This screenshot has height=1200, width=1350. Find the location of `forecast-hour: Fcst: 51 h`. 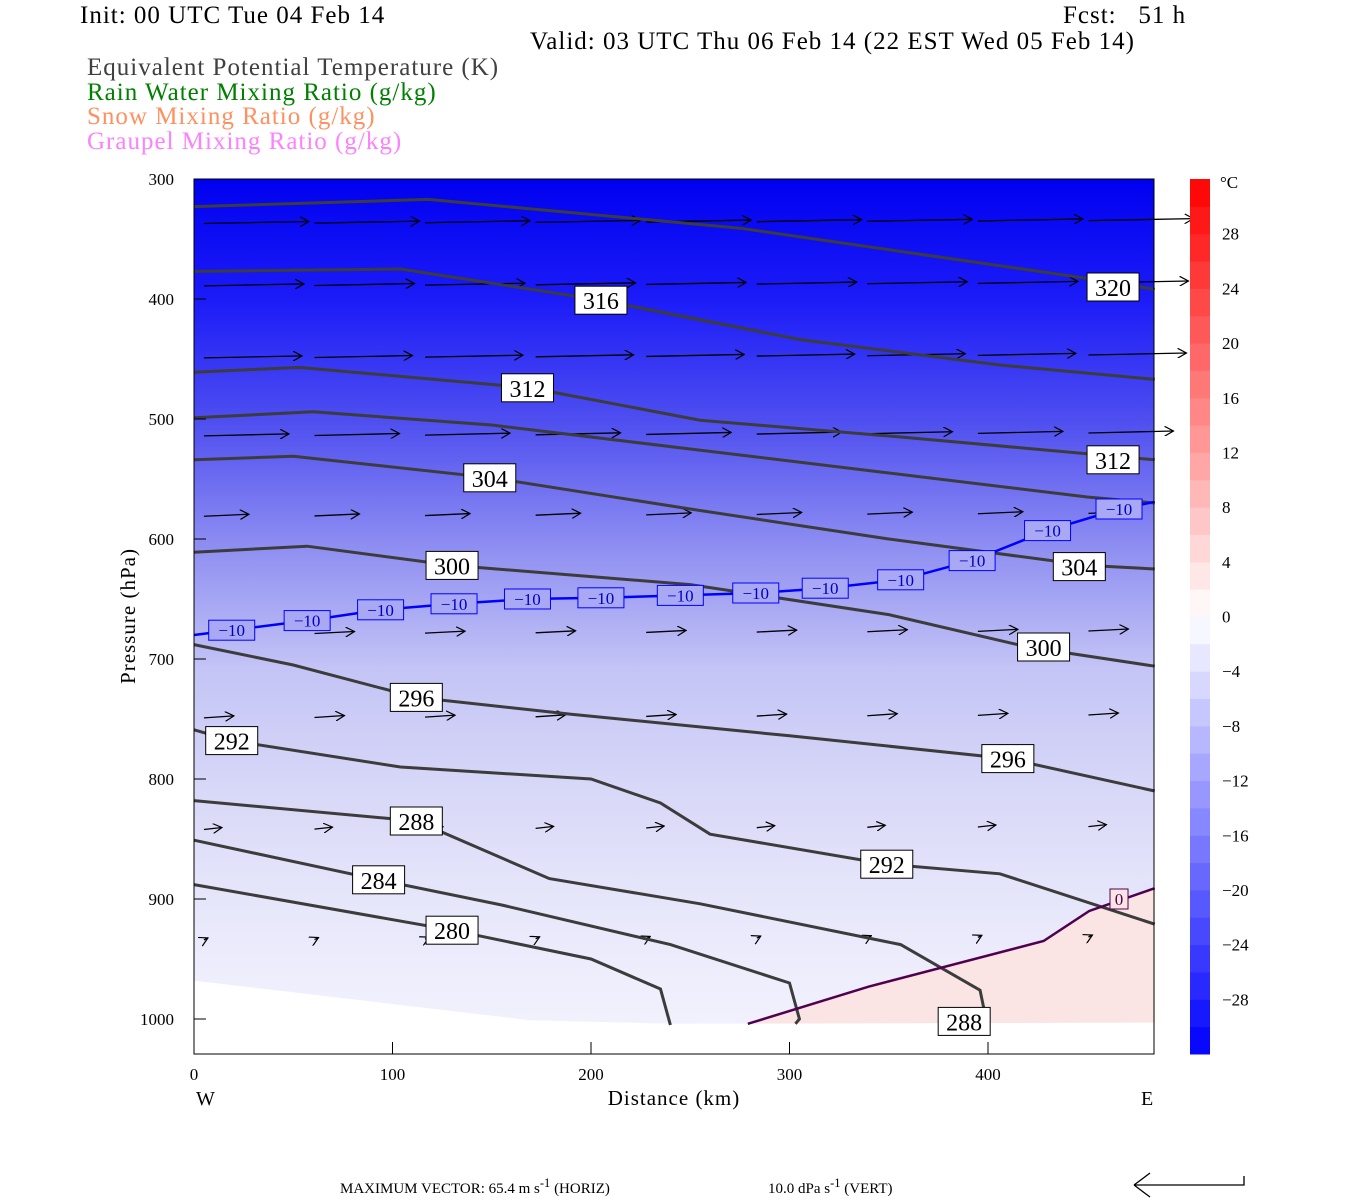

forecast-hour: Fcst: 51 h is located at coordinates (1125, 15).